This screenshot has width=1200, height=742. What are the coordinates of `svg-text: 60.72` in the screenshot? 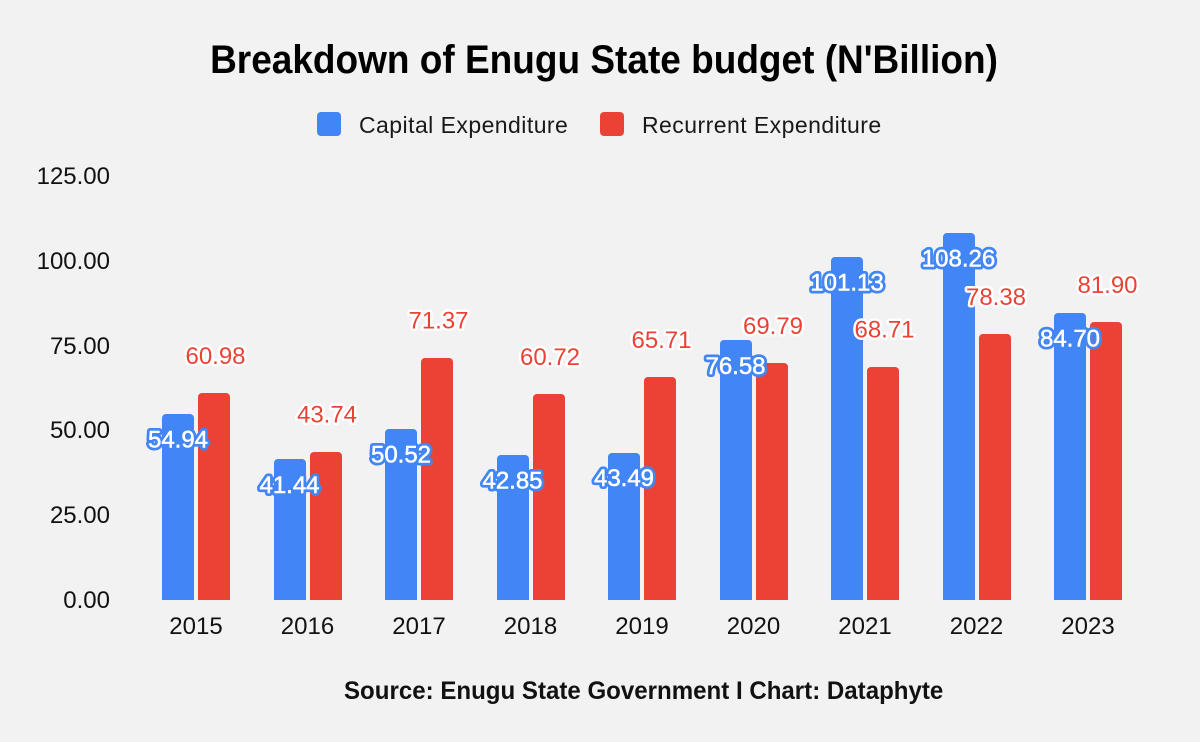 It's located at (550, 357).